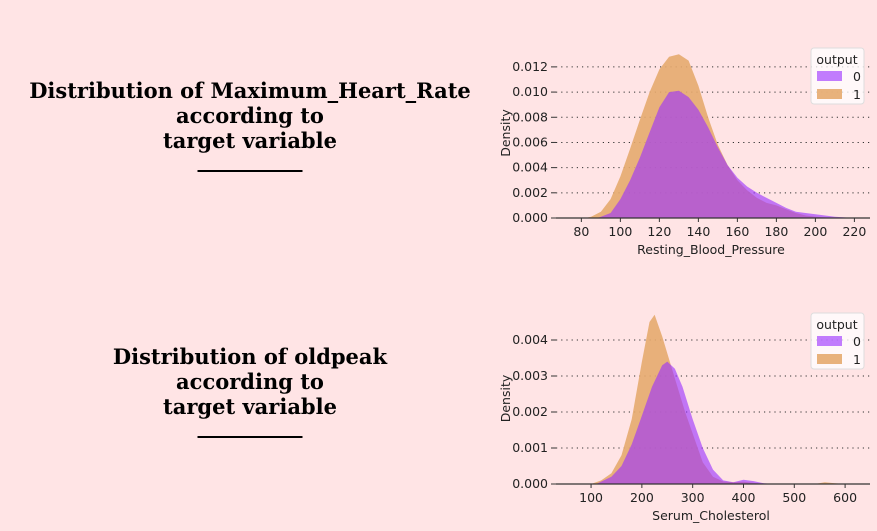  I want to click on title-line: Distribution of oldpeak, so click(250, 356).